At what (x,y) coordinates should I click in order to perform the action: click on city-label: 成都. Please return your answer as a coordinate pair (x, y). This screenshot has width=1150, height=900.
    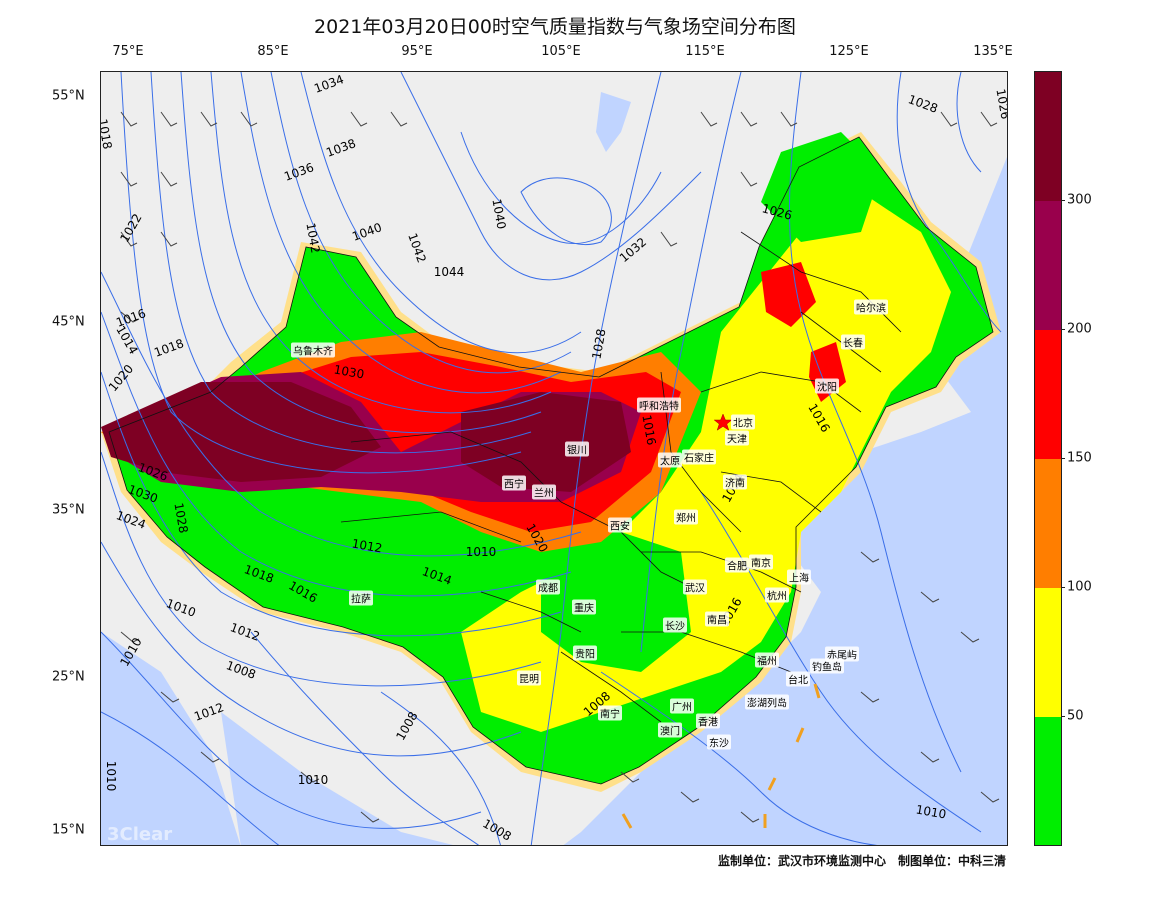
    Looking at the image, I should click on (548, 587).